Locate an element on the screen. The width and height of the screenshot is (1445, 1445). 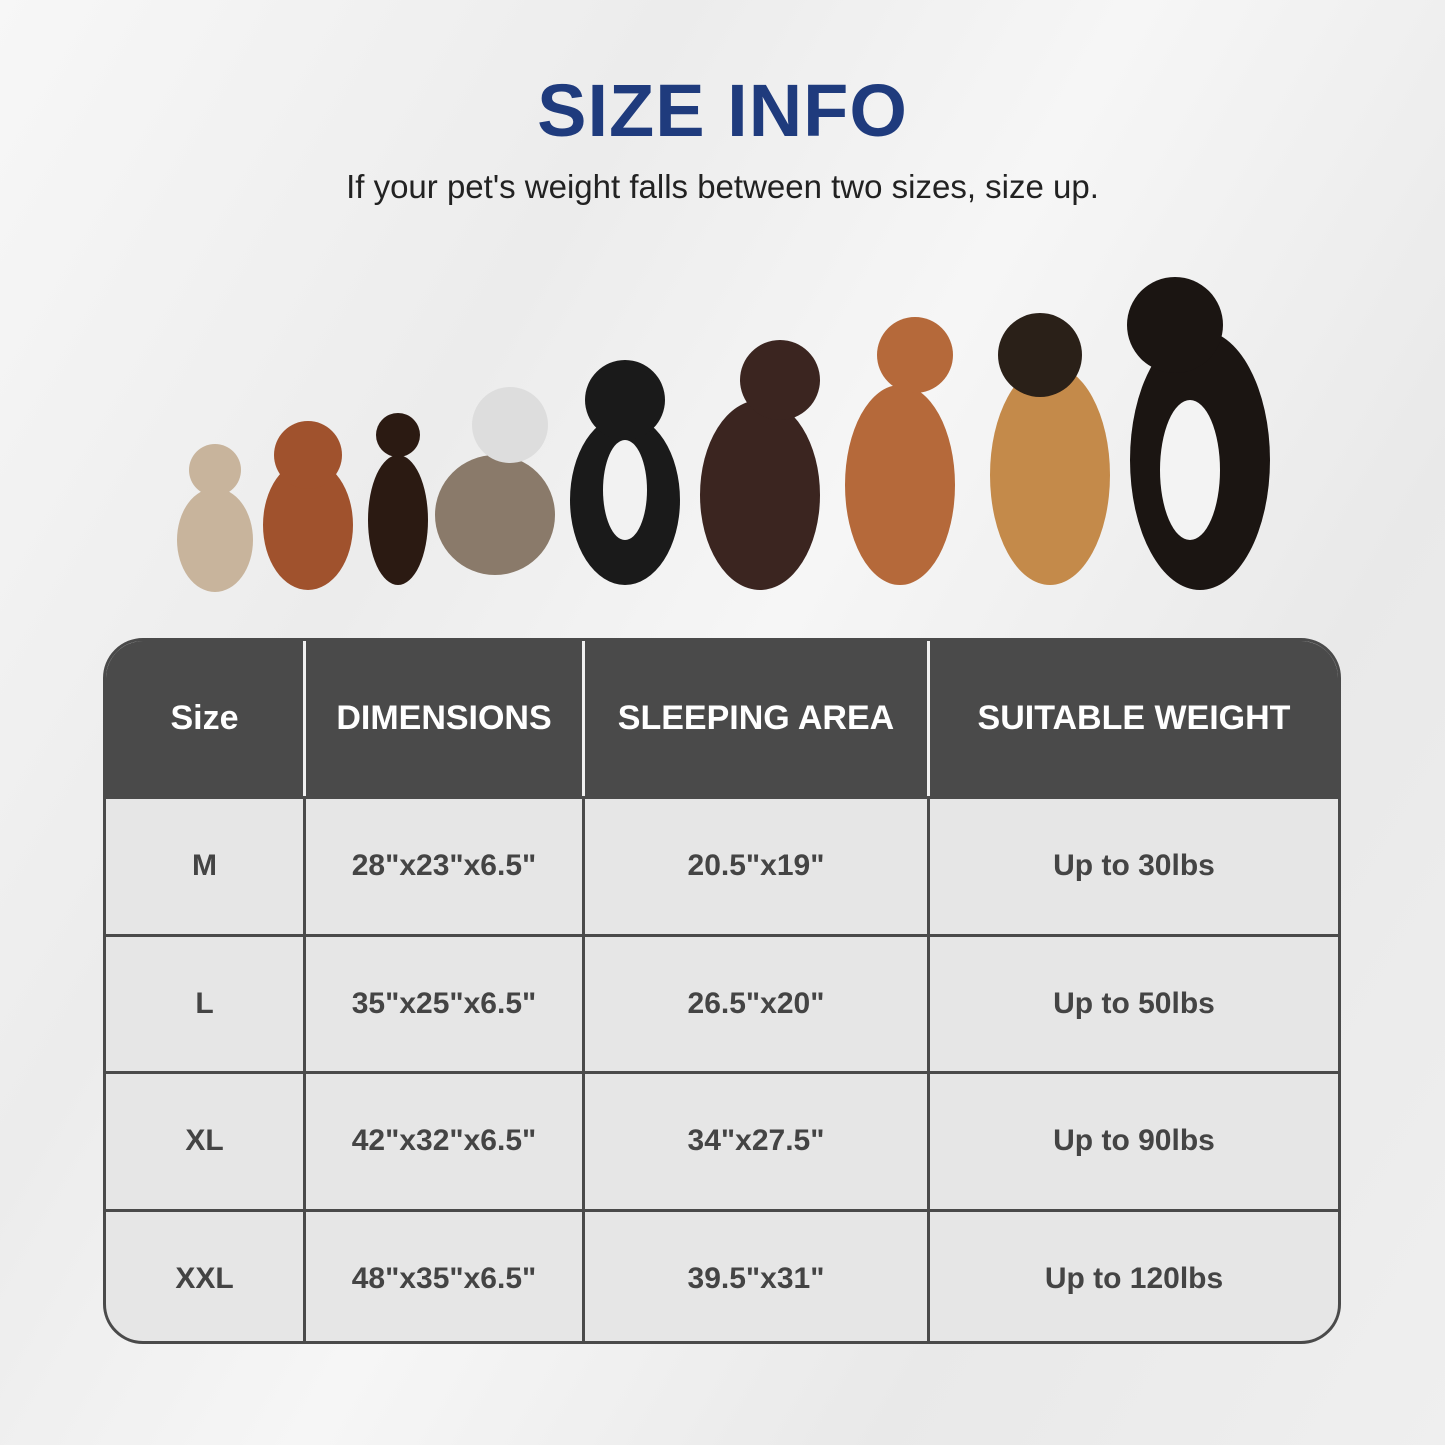
cell-dimensions: 28"x23"x6.5" is located at coordinates (445, 866).